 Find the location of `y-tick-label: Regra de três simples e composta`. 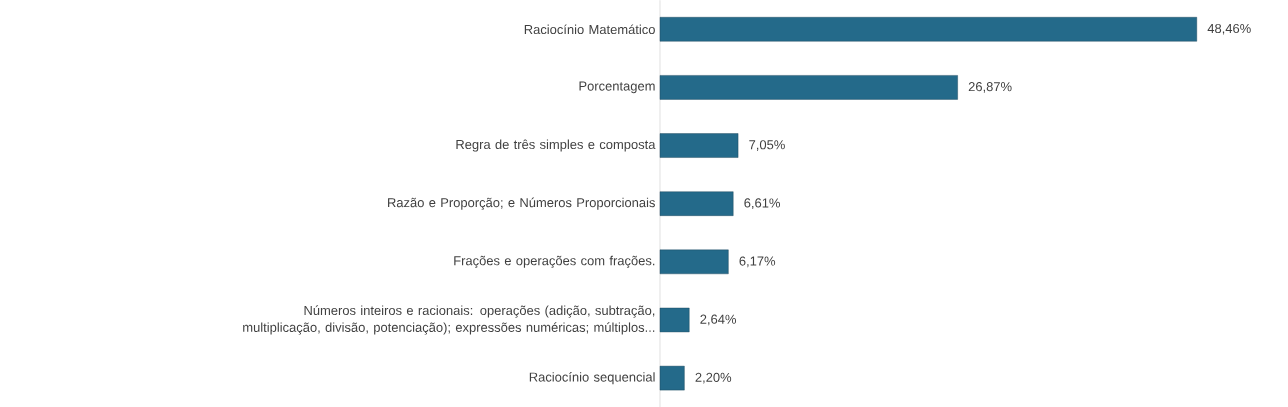

y-tick-label: Regra de três simples e composta is located at coordinates (556, 145).